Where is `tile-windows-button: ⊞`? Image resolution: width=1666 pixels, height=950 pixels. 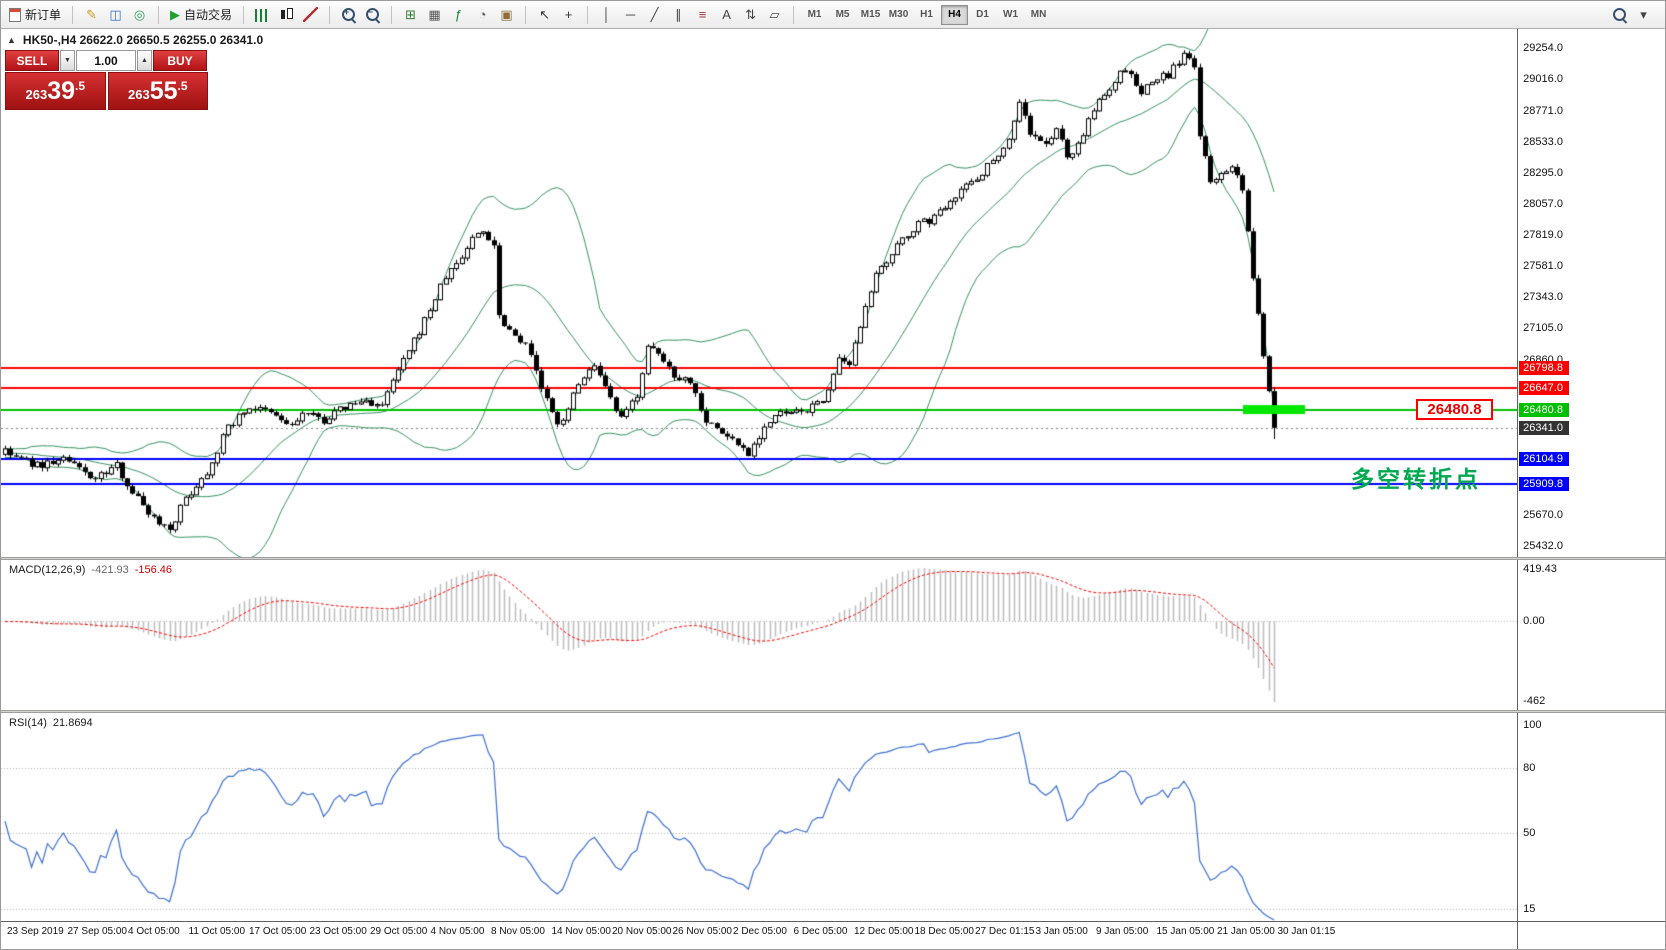 tile-windows-button: ⊞ is located at coordinates (410, 15).